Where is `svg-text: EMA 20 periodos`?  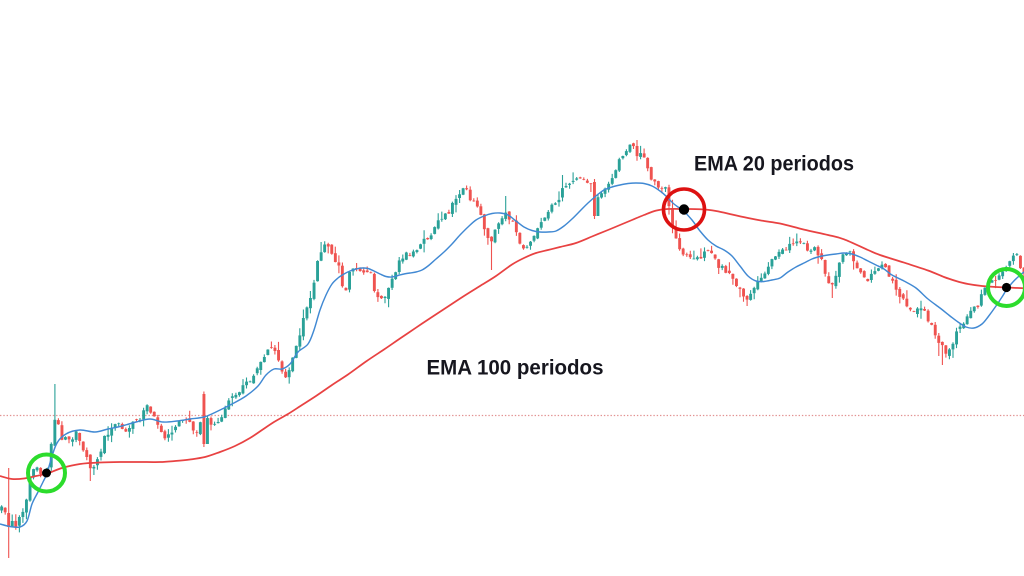 svg-text: EMA 20 periodos is located at coordinates (774, 164).